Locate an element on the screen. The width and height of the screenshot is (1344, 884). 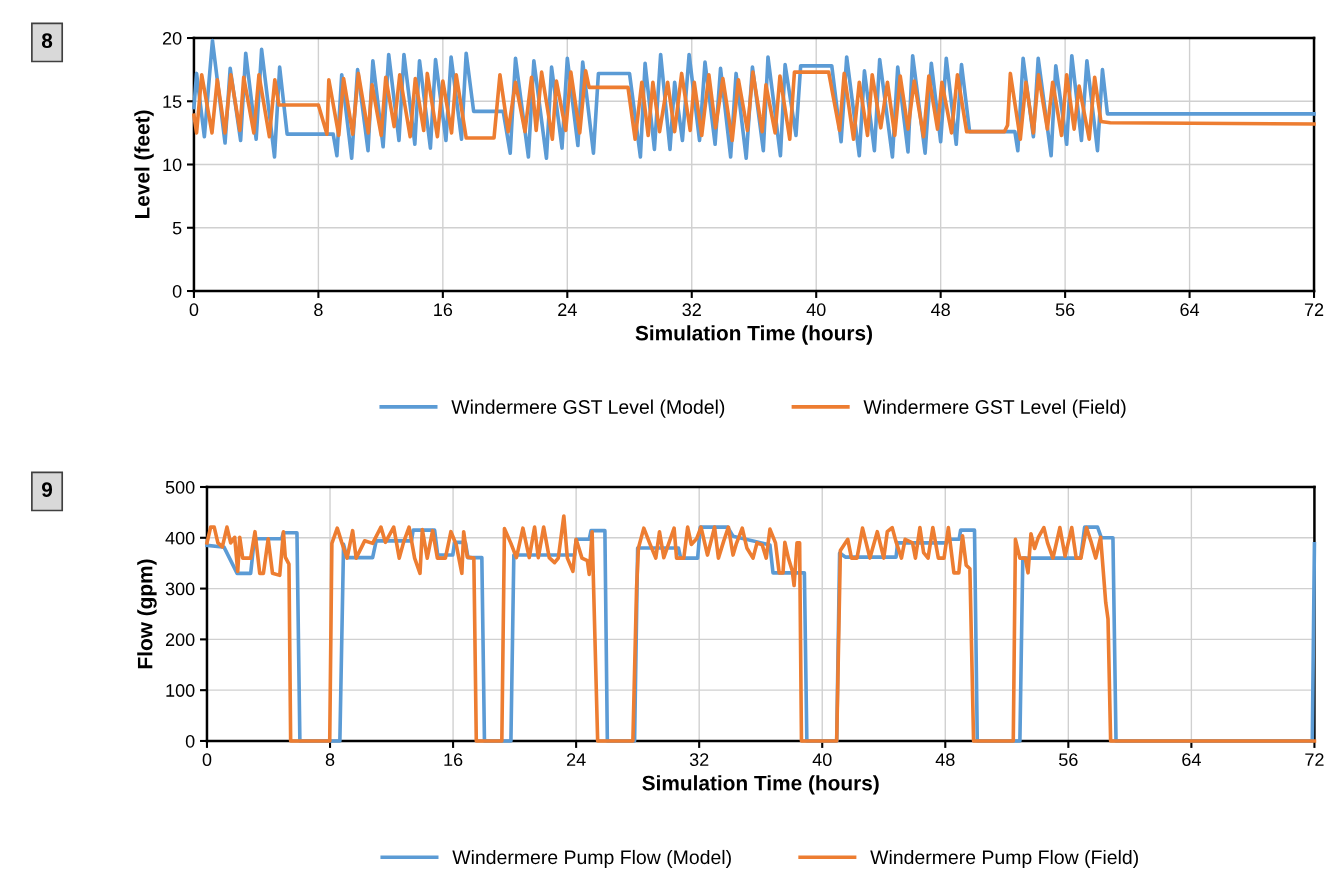
y-tick-label: 15 is located at coordinates (172, 101).